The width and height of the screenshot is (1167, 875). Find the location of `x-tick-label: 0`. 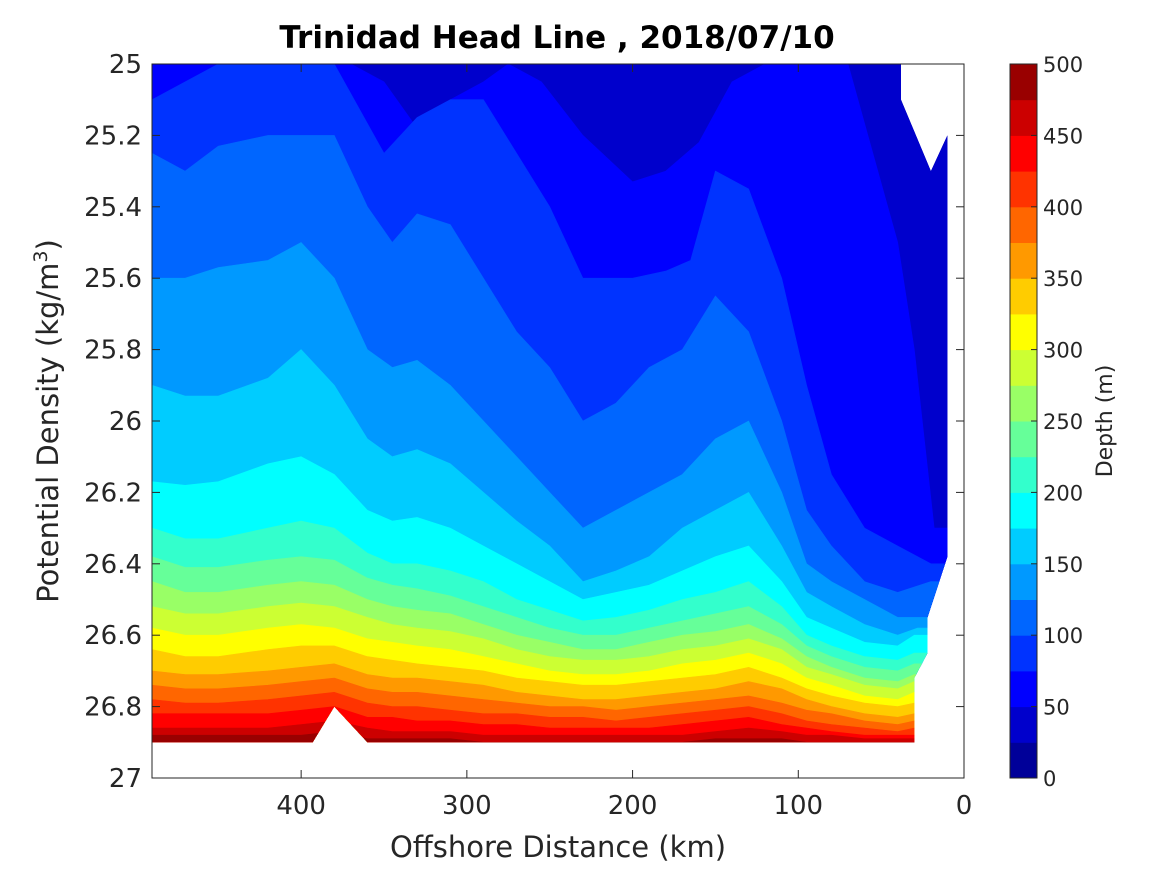

x-tick-label: 0 is located at coordinates (964, 806).